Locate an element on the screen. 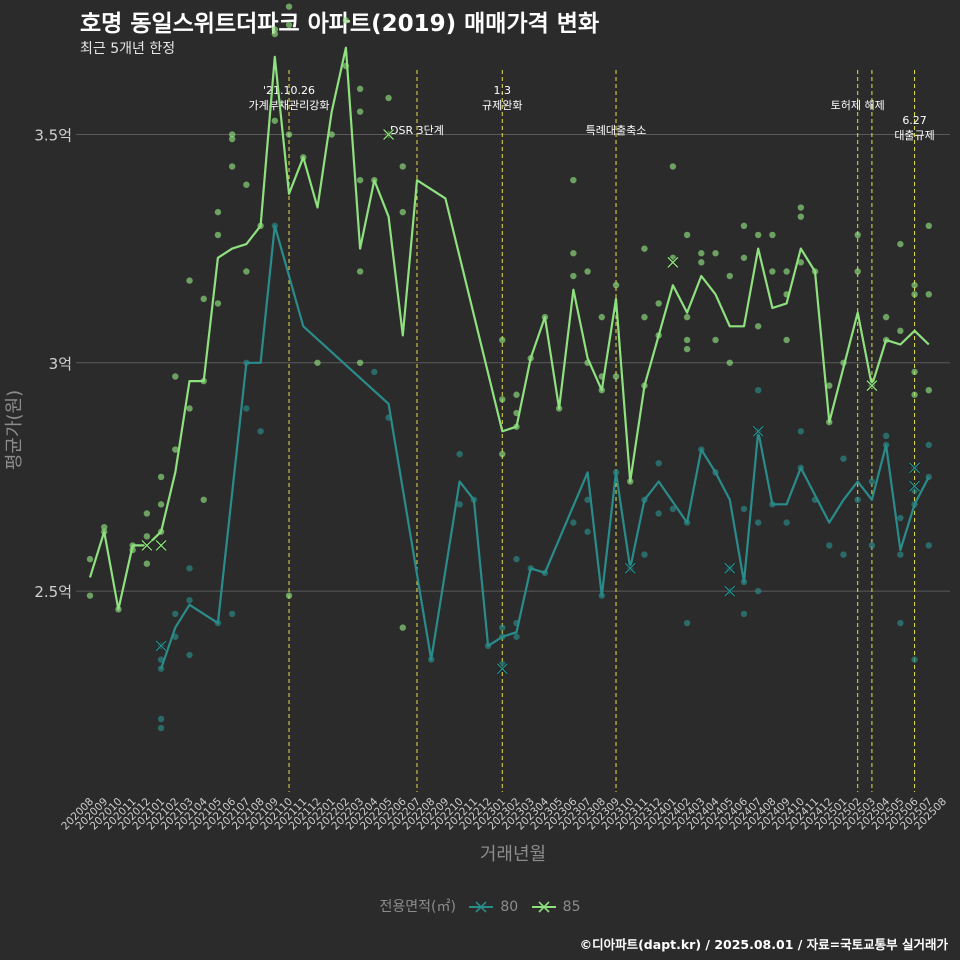 This screenshot has width=960, height=960. event-label: DSR 3단계 is located at coordinates (417, 130).